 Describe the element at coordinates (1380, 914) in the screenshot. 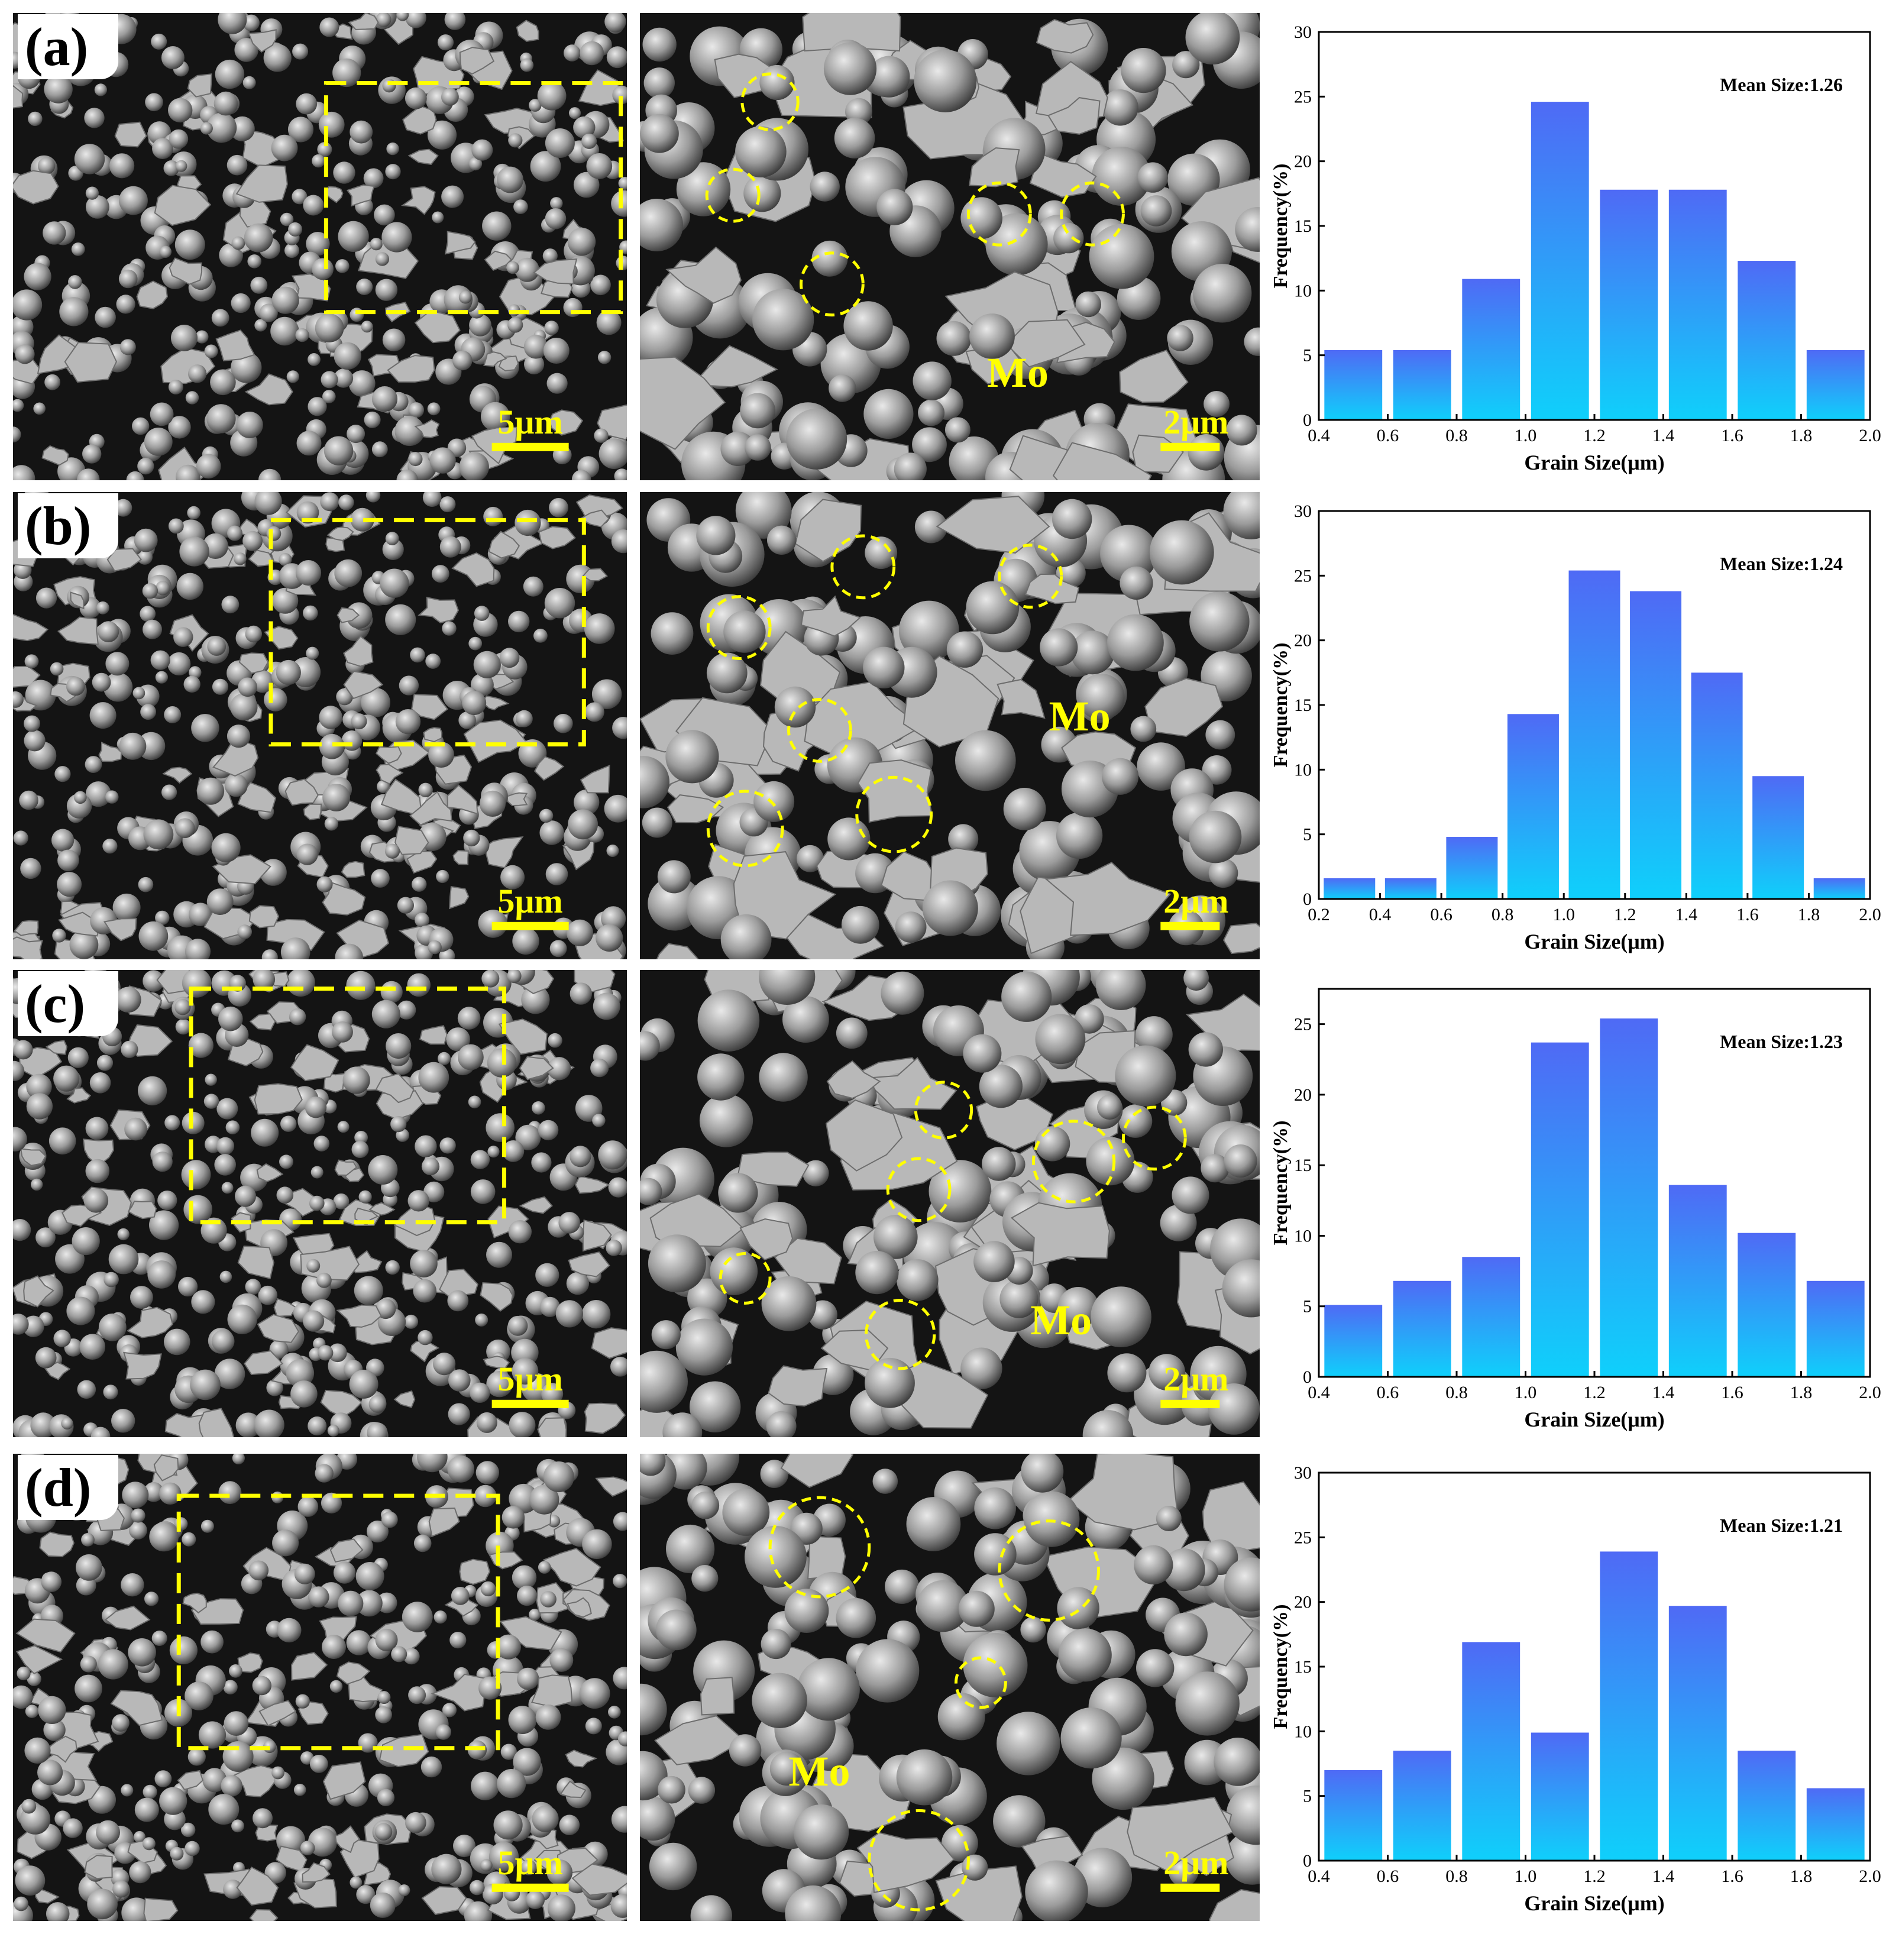

I see `x-tick-label: 0.4` at that location.